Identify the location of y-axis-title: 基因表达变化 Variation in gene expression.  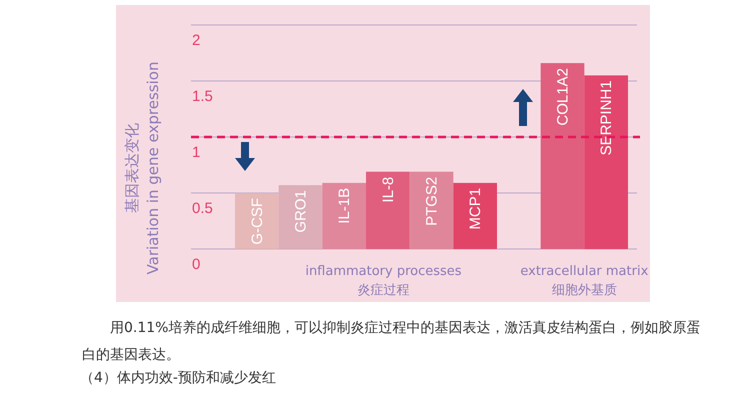
(142, 168).